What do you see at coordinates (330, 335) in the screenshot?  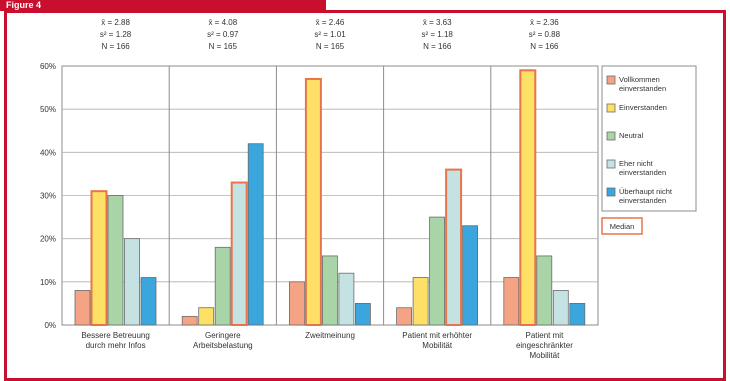 I see `x-tick-label: Zweitmeinung` at bounding box center [330, 335].